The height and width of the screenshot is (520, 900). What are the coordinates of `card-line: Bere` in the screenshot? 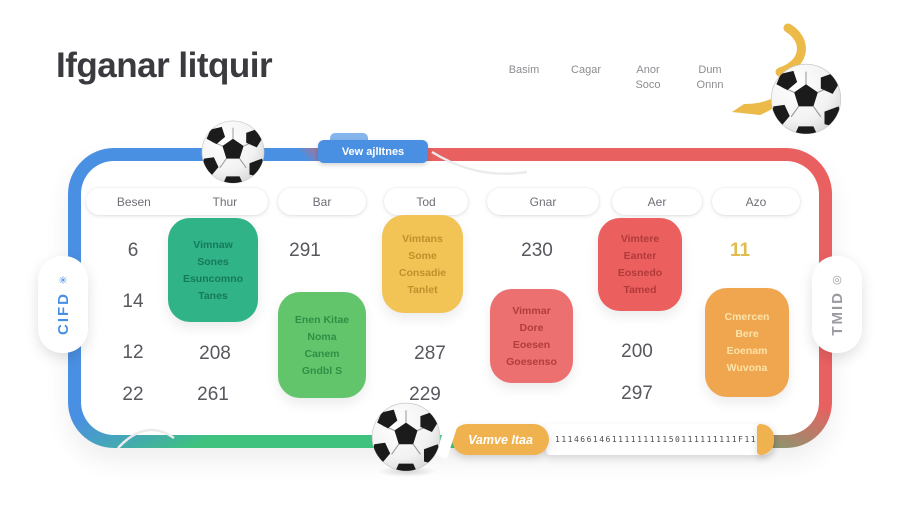 It's located at (747, 334).